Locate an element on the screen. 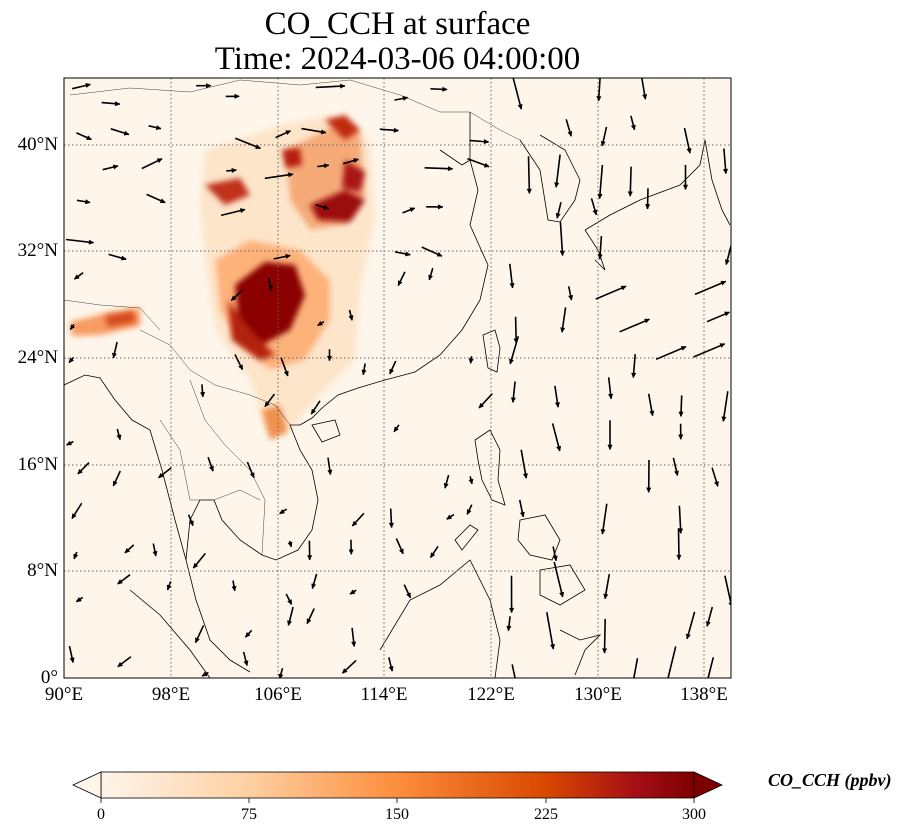  coast-mindanao is located at coordinates (562, 585).